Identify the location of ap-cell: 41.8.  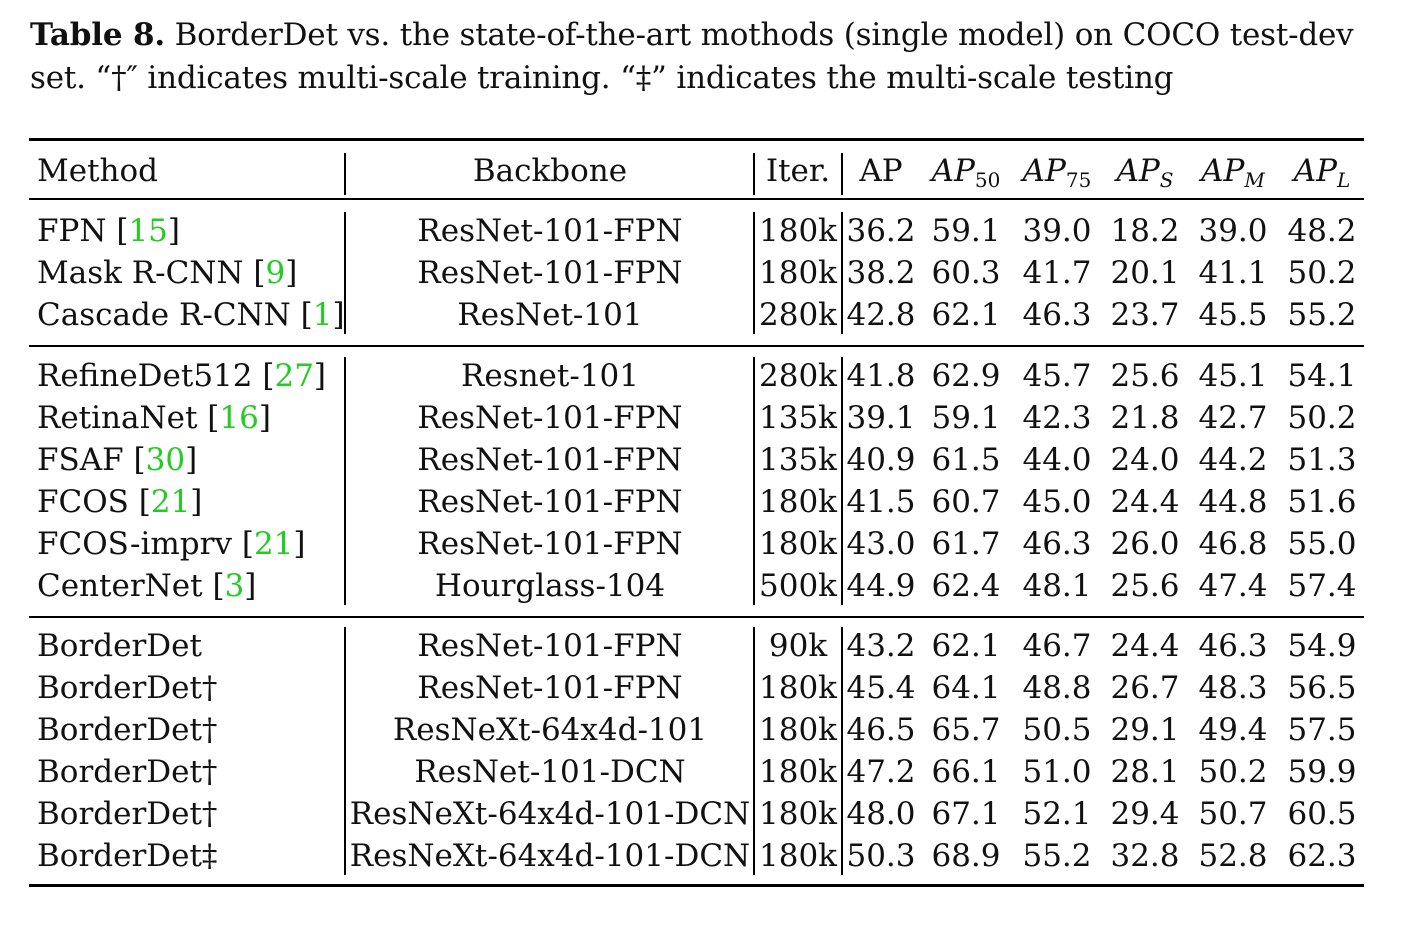
(881, 376).